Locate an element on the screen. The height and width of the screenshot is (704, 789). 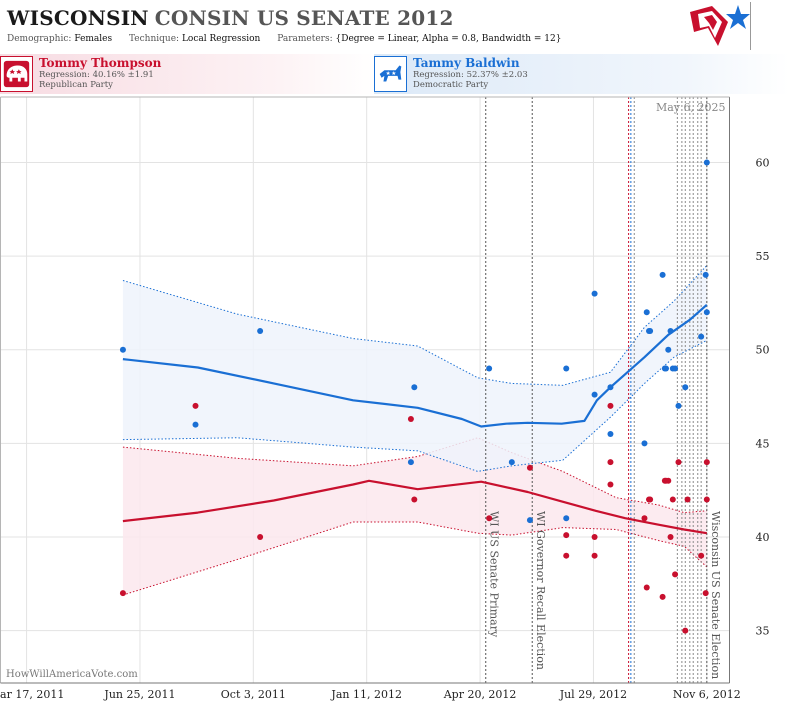
x-tick-label: Mar 17, 2011 is located at coordinates (32, 694).